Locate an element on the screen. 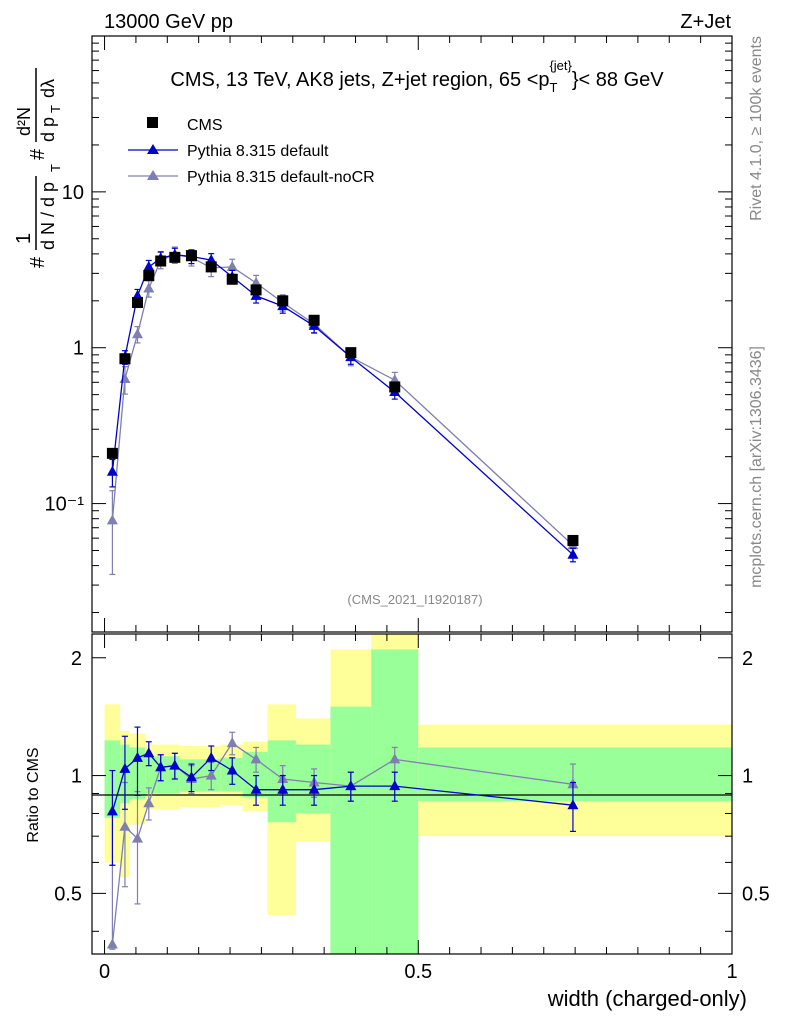 The width and height of the screenshot is (786, 1024). ratio-ytick-label-right: 2 is located at coordinates (747, 659).